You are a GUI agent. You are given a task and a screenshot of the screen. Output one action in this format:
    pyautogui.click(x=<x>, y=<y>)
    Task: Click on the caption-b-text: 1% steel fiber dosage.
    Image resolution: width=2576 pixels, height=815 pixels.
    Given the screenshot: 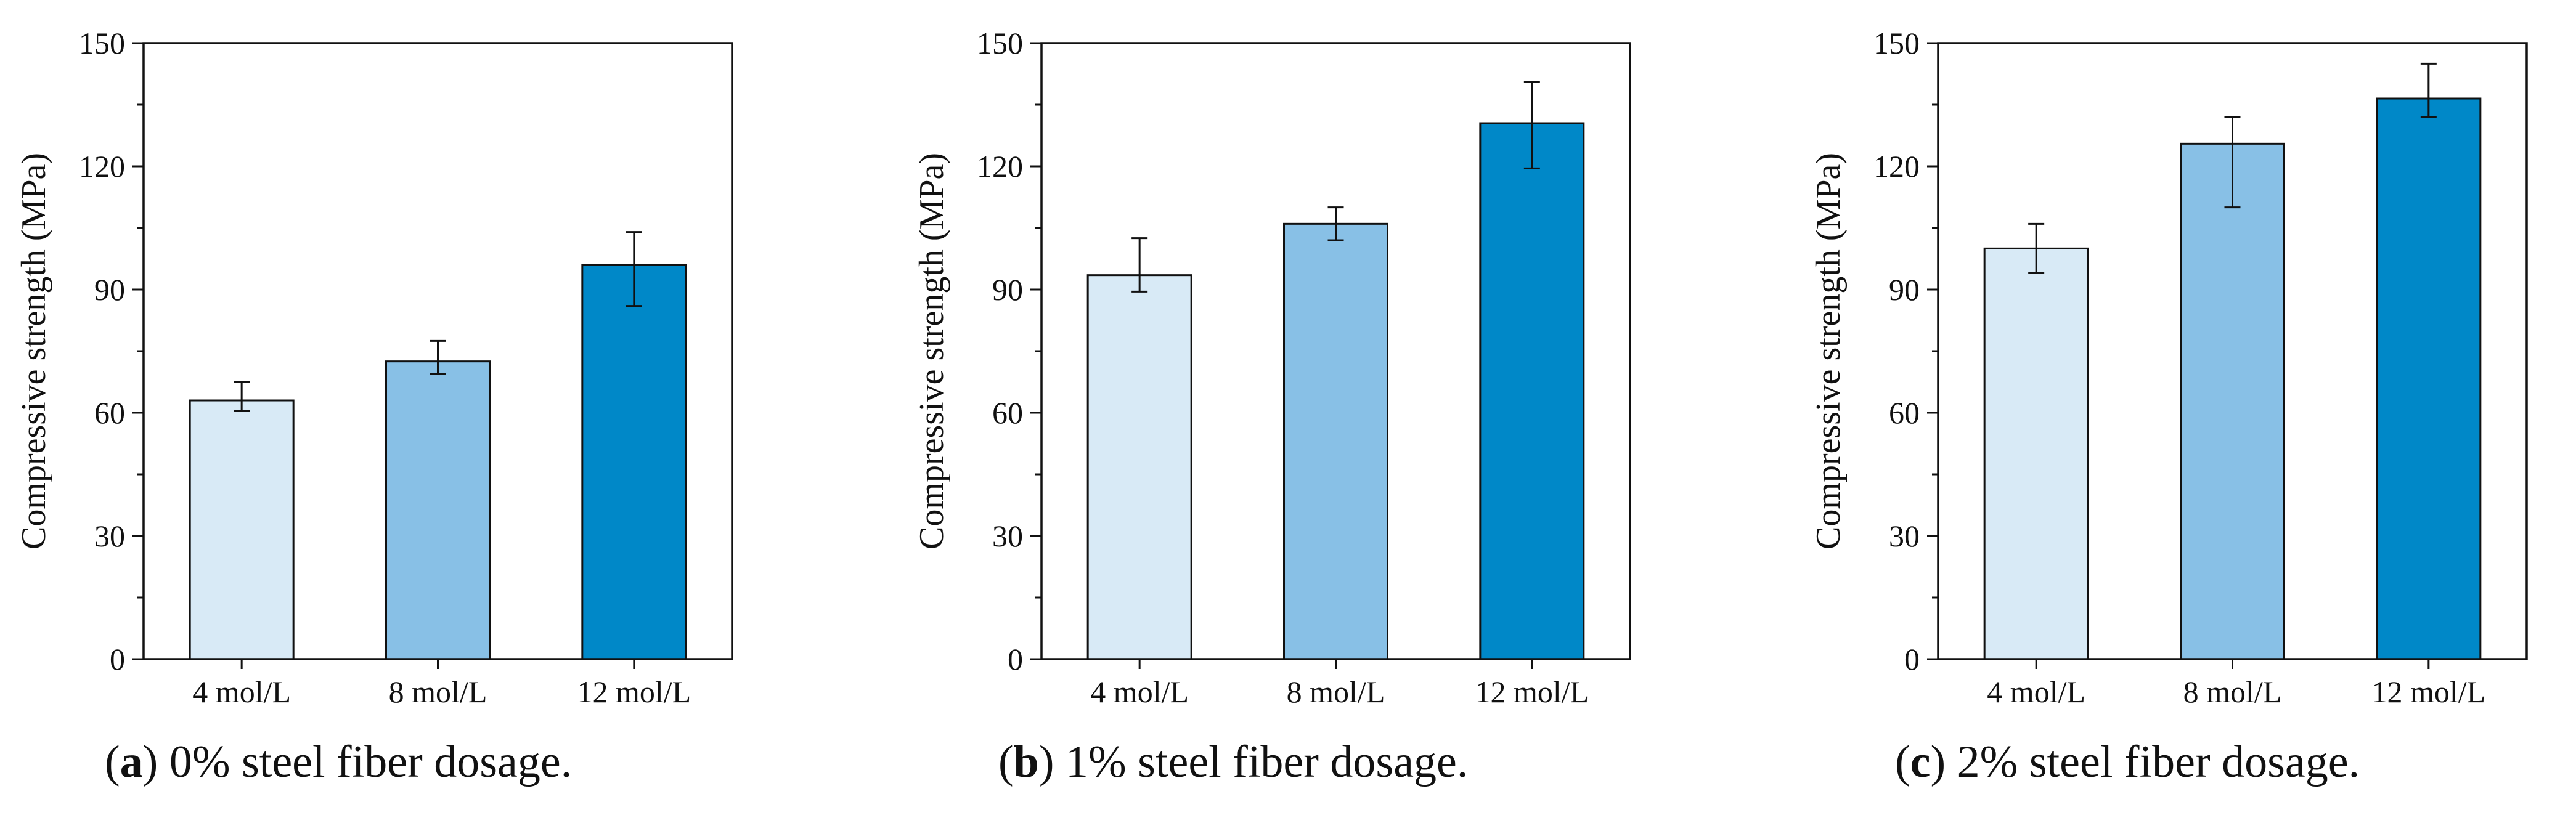 What is the action you would take?
    pyautogui.click(x=1267, y=762)
    